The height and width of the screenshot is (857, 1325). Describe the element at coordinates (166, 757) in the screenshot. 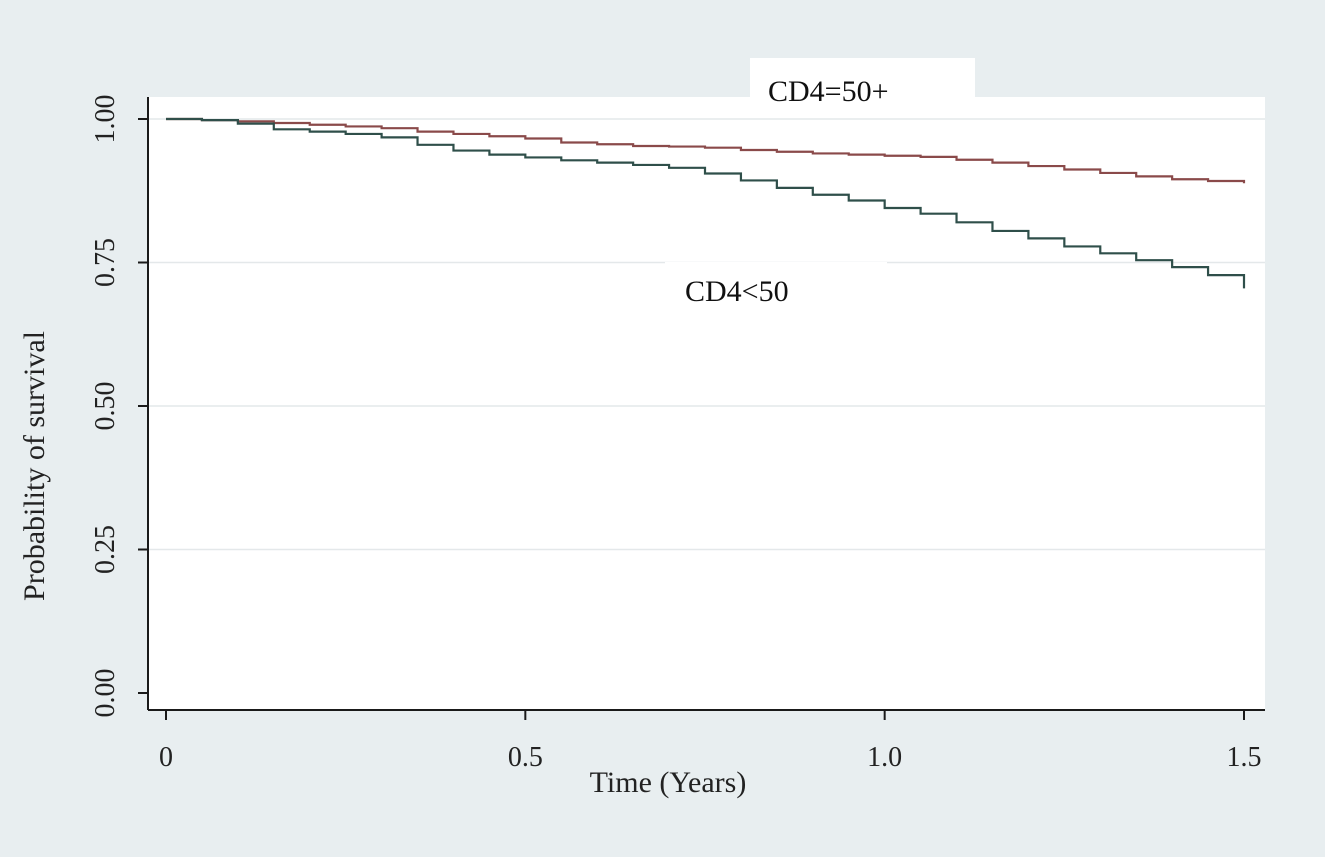

I see `x-tick-label-0: 0` at that location.